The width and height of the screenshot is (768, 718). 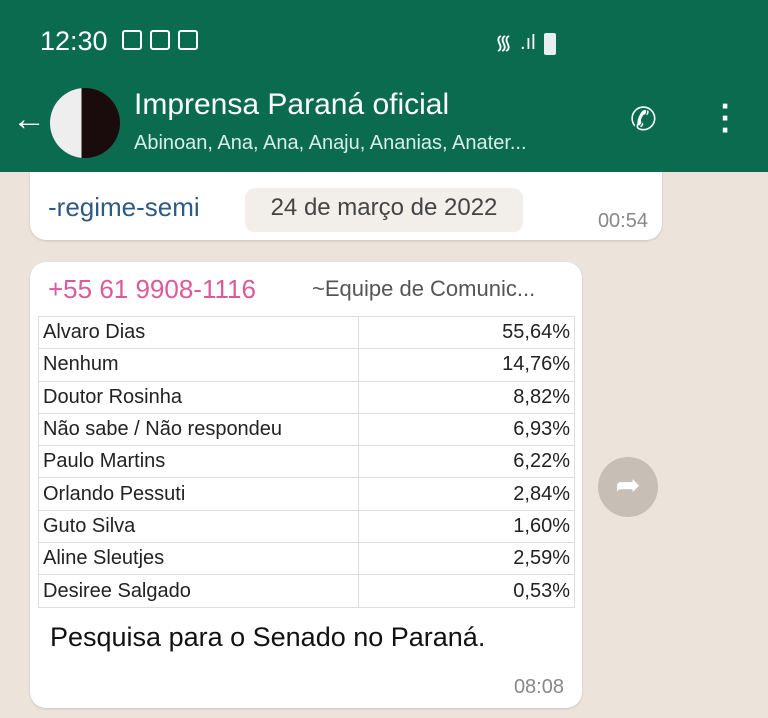 I want to click on voicemail-icon, so click(x=188, y=40).